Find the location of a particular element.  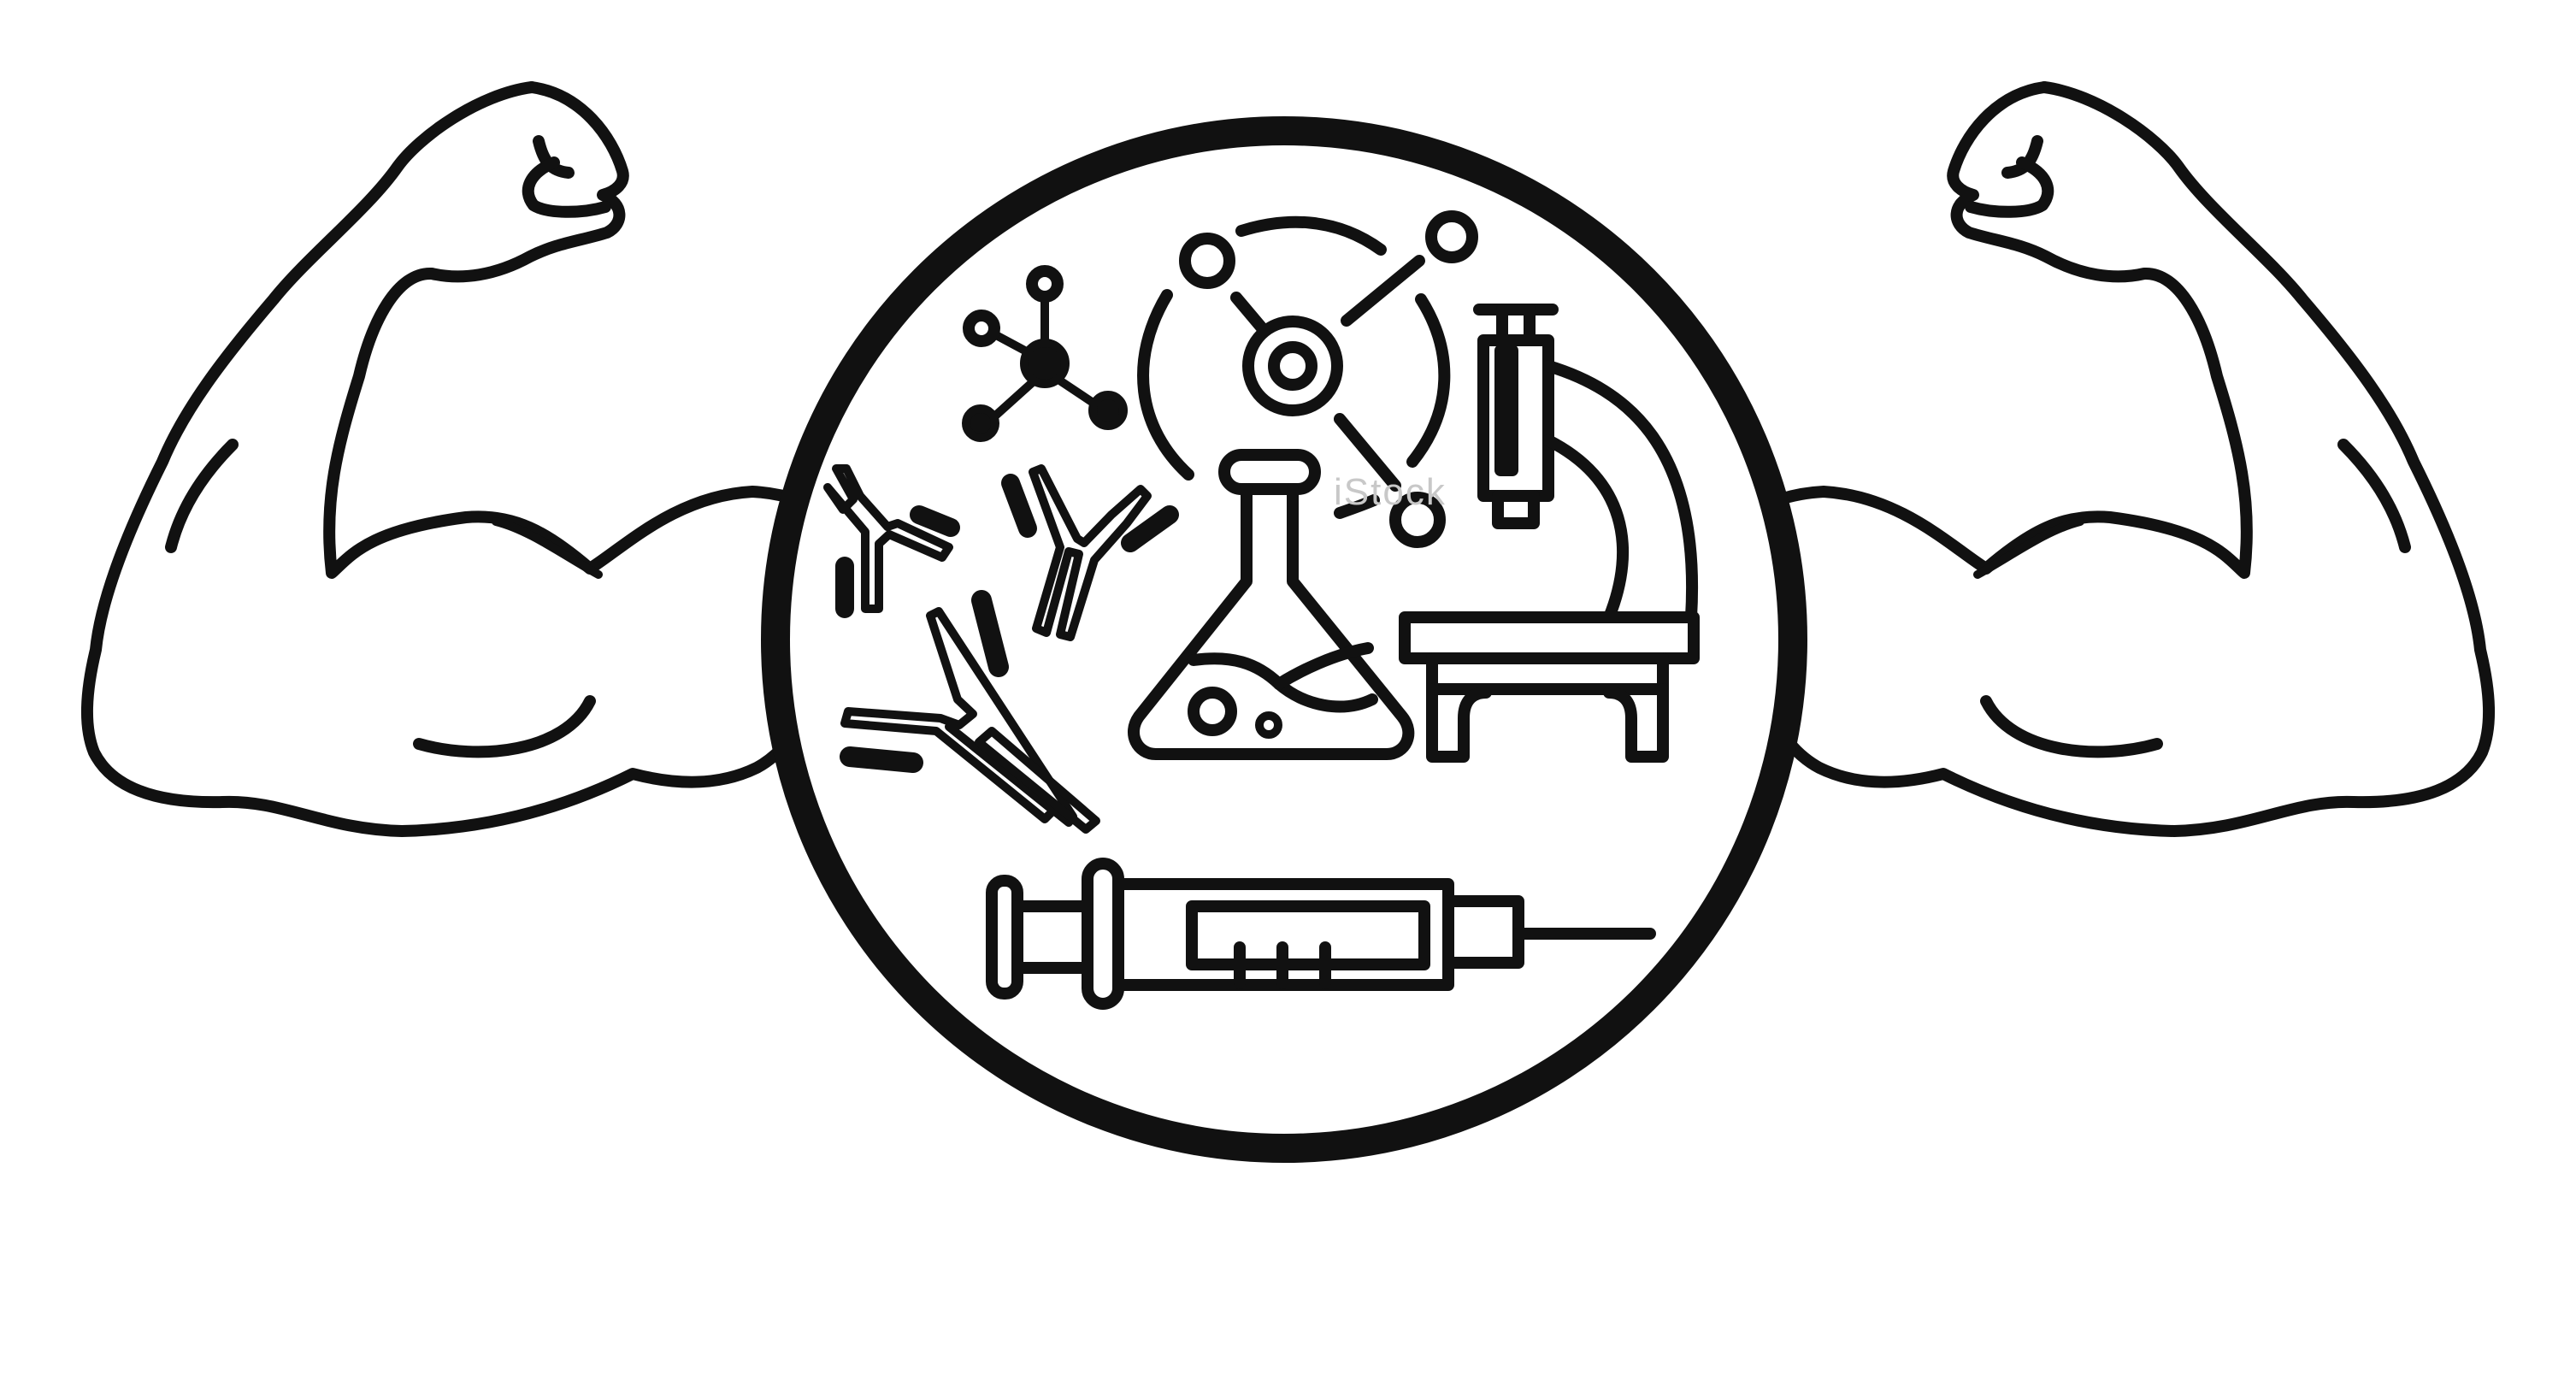

bacteria-icon is located at coordinates (1007, 623).